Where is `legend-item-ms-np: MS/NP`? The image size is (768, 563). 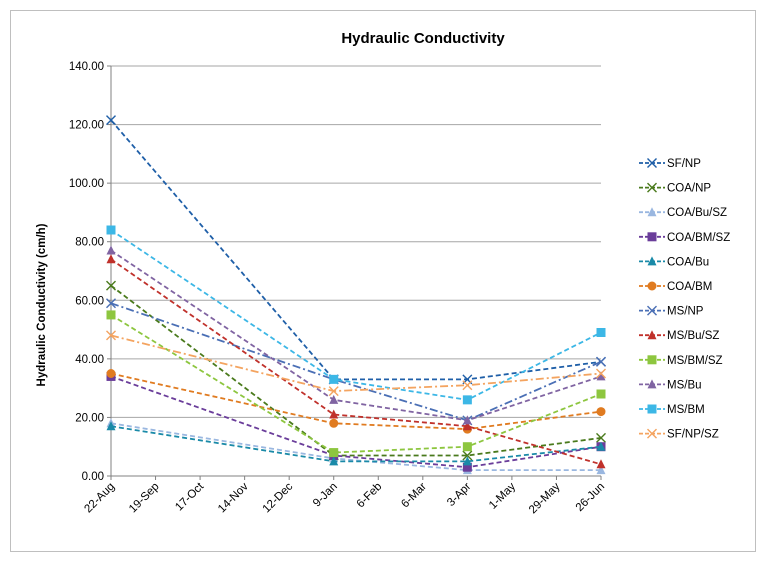
legend-item-ms-np: MS/NP is located at coordinates (671, 312).